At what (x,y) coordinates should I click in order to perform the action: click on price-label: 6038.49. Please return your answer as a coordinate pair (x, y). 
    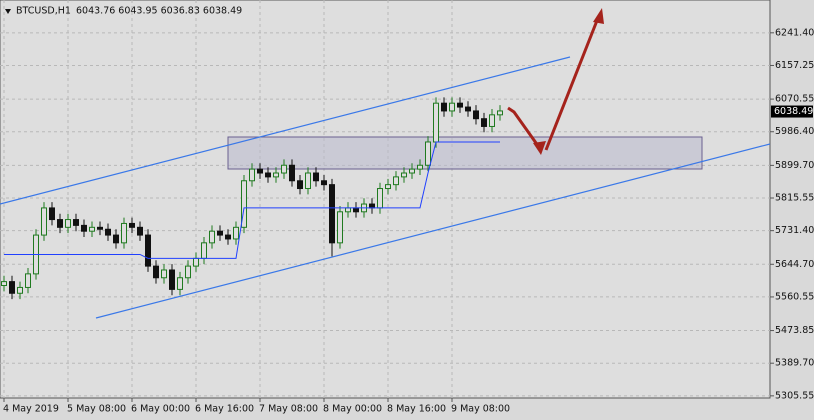
    Looking at the image, I should click on (793, 111).